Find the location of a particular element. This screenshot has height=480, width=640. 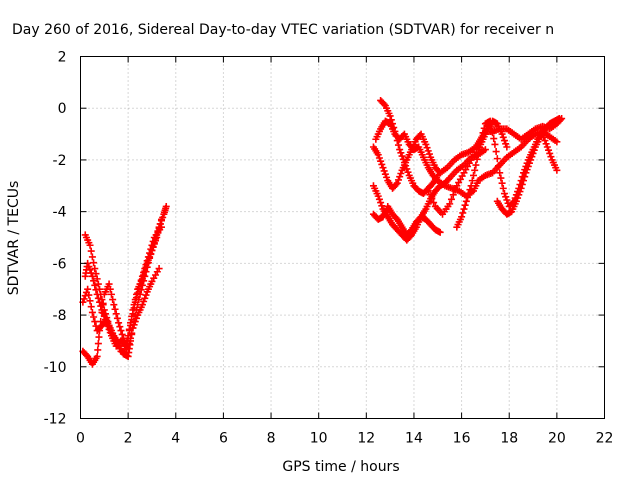

y-tick-label: -4 is located at coordinates (60, 213).